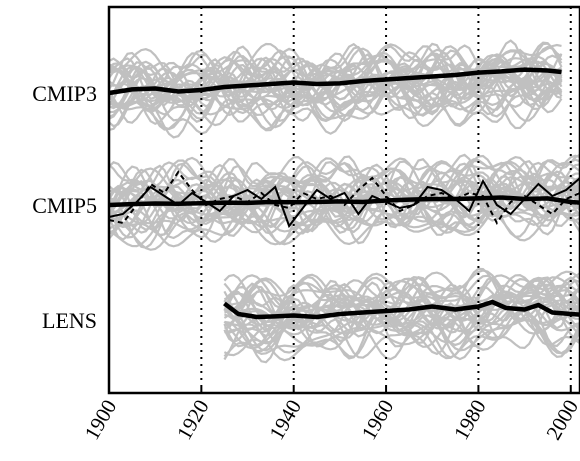 Image resolution: width=580 pixels, height=461 pixels. I want to click on row-label-layer: CMIP3 CMIP5 LENS, so click(64, 207).